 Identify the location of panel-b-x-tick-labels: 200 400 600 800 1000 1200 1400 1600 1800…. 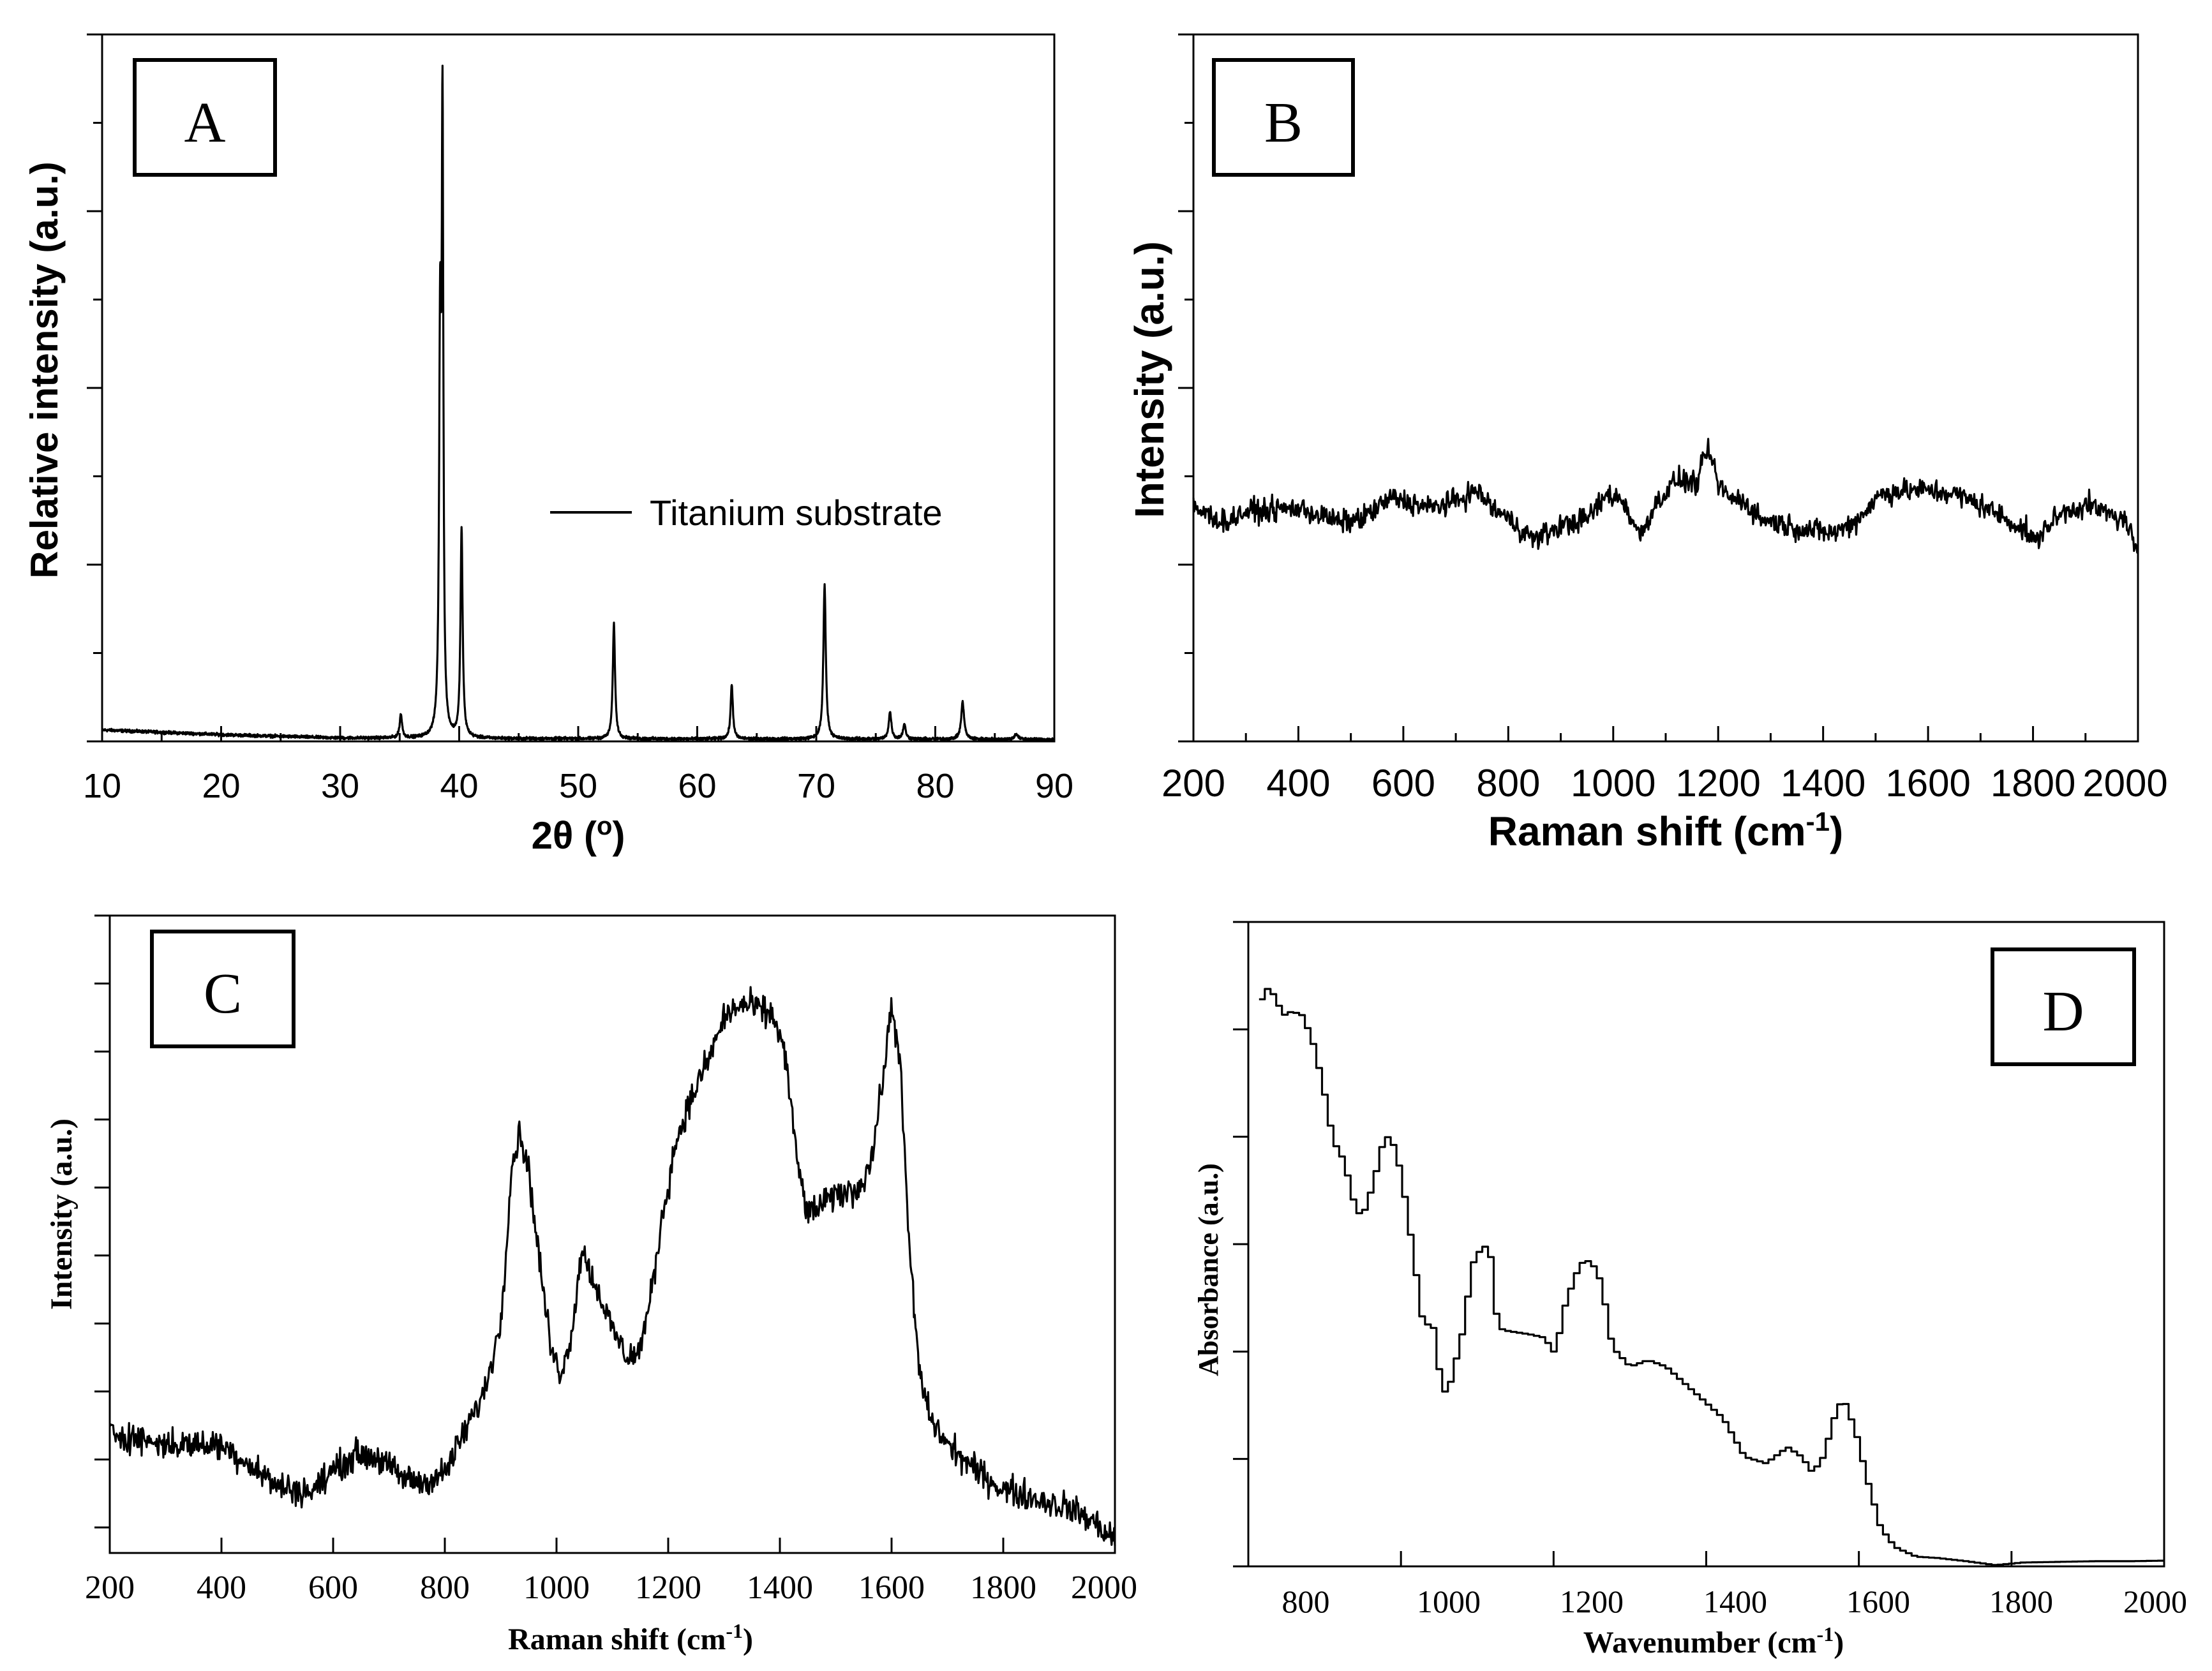
(1665, 783).